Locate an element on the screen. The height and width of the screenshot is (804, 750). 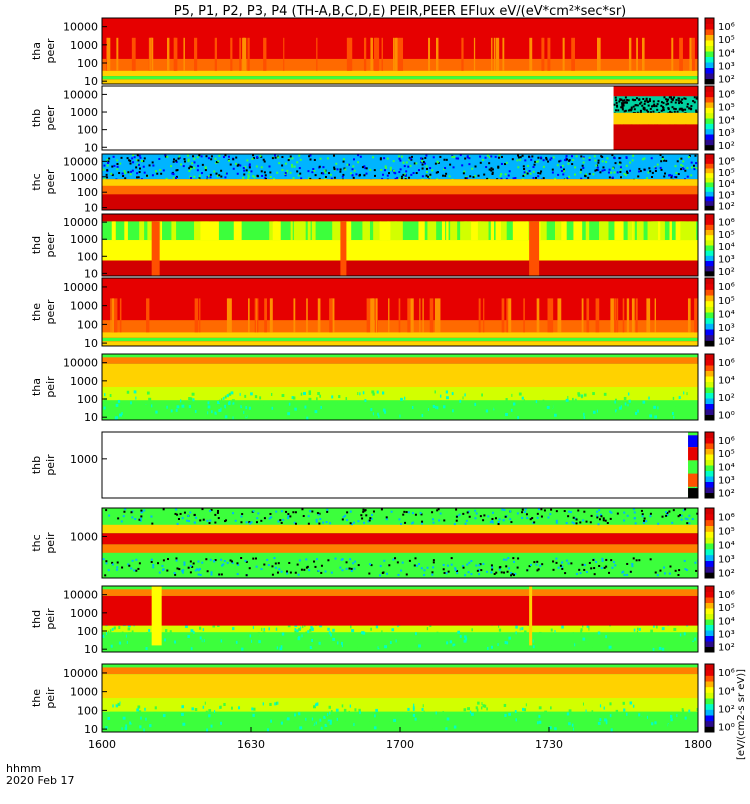
panel-mode-label: peir is located at coordinates (50, 543).